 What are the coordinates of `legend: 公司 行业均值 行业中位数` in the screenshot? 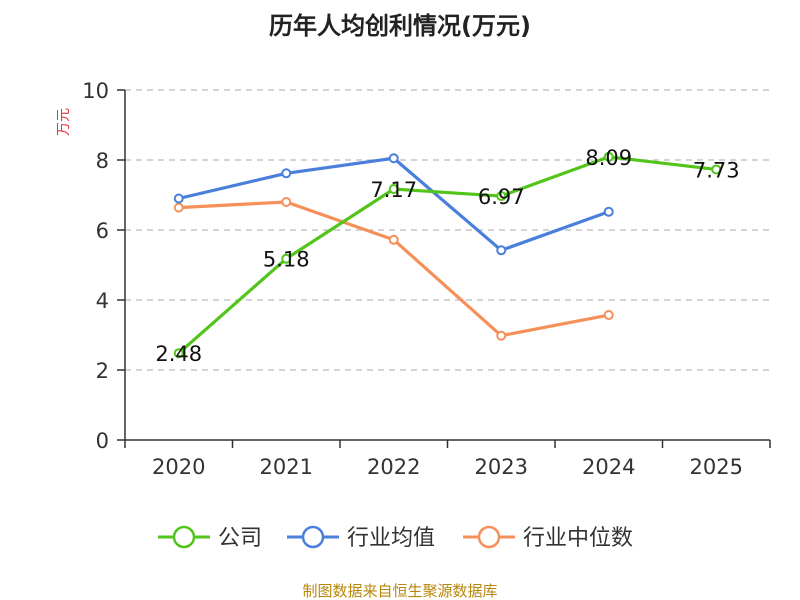 It's located at (395, 538).